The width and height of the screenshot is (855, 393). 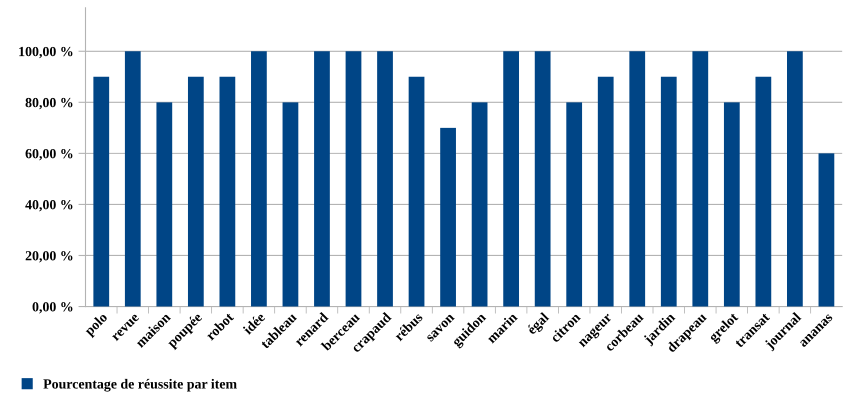 What do you see at coordinates (539, 324) in the screenshot?
I see `x-tick-label: égal` at bounding box center [539, 324].